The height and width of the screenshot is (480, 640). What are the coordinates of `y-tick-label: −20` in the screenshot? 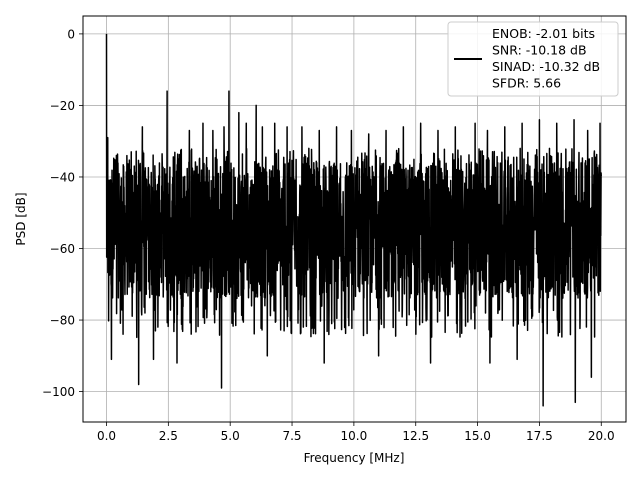 It's located at (62, 106).